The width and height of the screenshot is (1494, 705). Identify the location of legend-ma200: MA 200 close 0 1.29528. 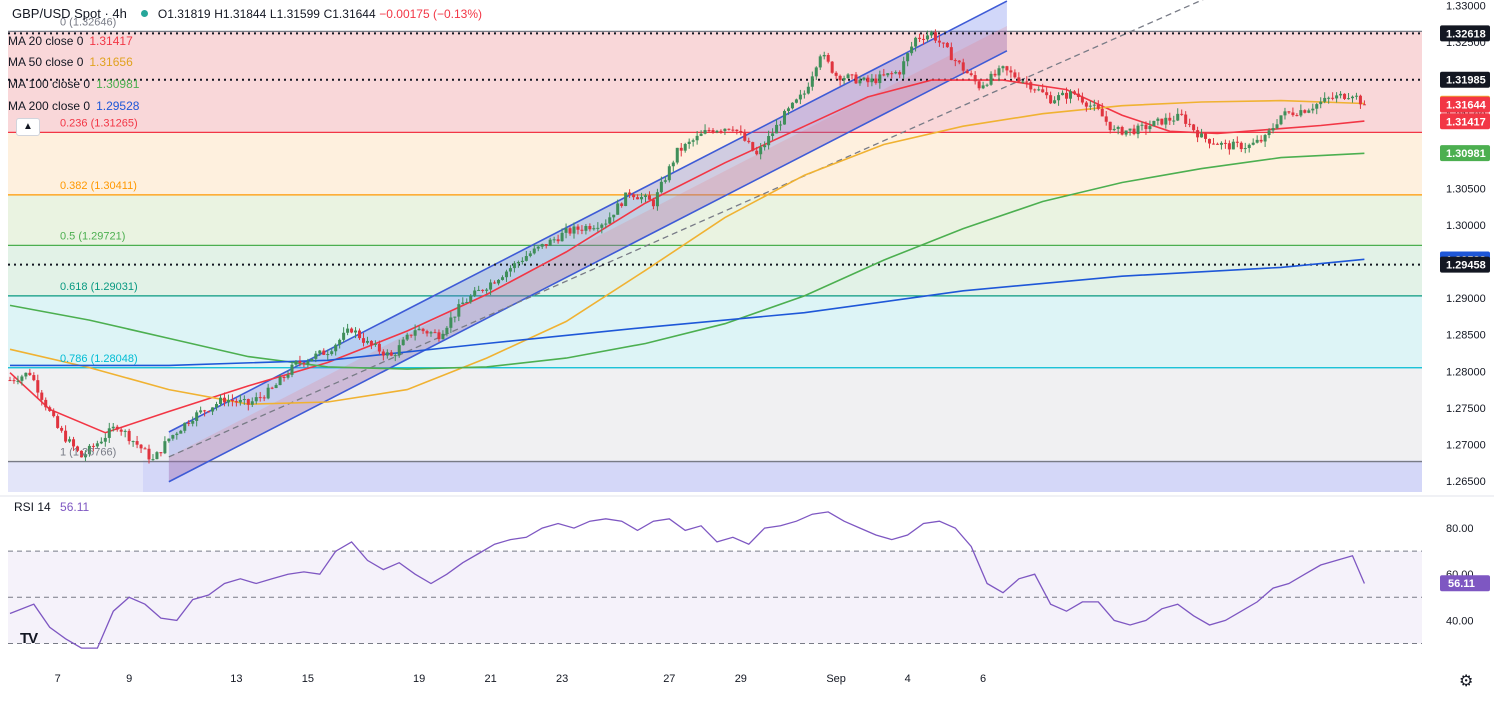
(73, 106).